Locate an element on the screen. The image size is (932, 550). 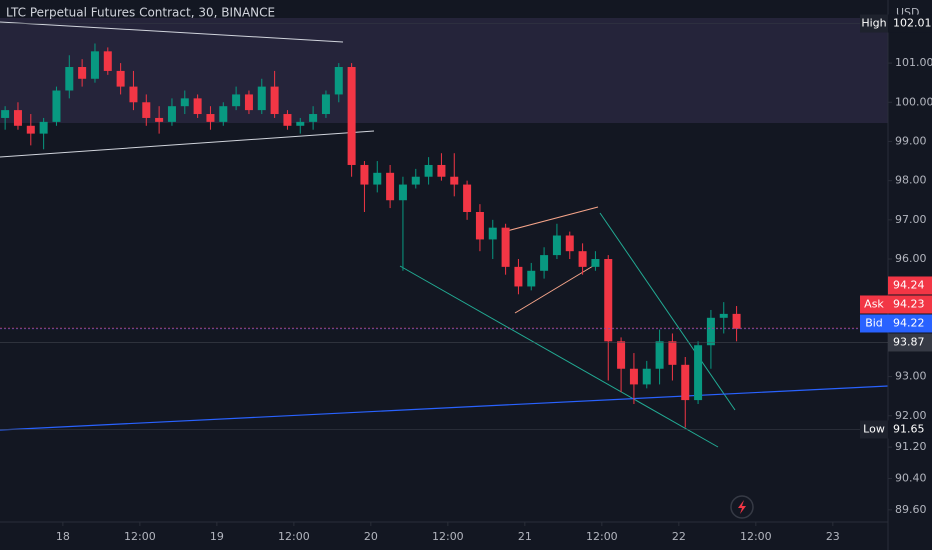
price-value: 94.23 is located at coordinates (909, 303).